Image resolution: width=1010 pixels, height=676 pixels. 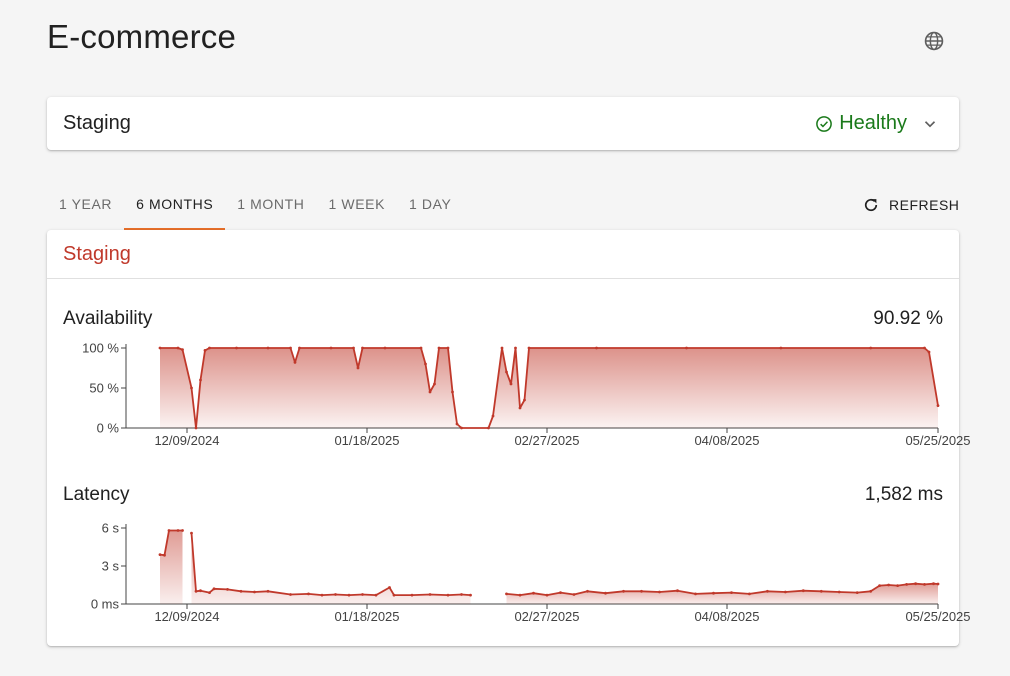 I want to click on latency-y-tick-label: 0 ms, so click(x=105, y=604).